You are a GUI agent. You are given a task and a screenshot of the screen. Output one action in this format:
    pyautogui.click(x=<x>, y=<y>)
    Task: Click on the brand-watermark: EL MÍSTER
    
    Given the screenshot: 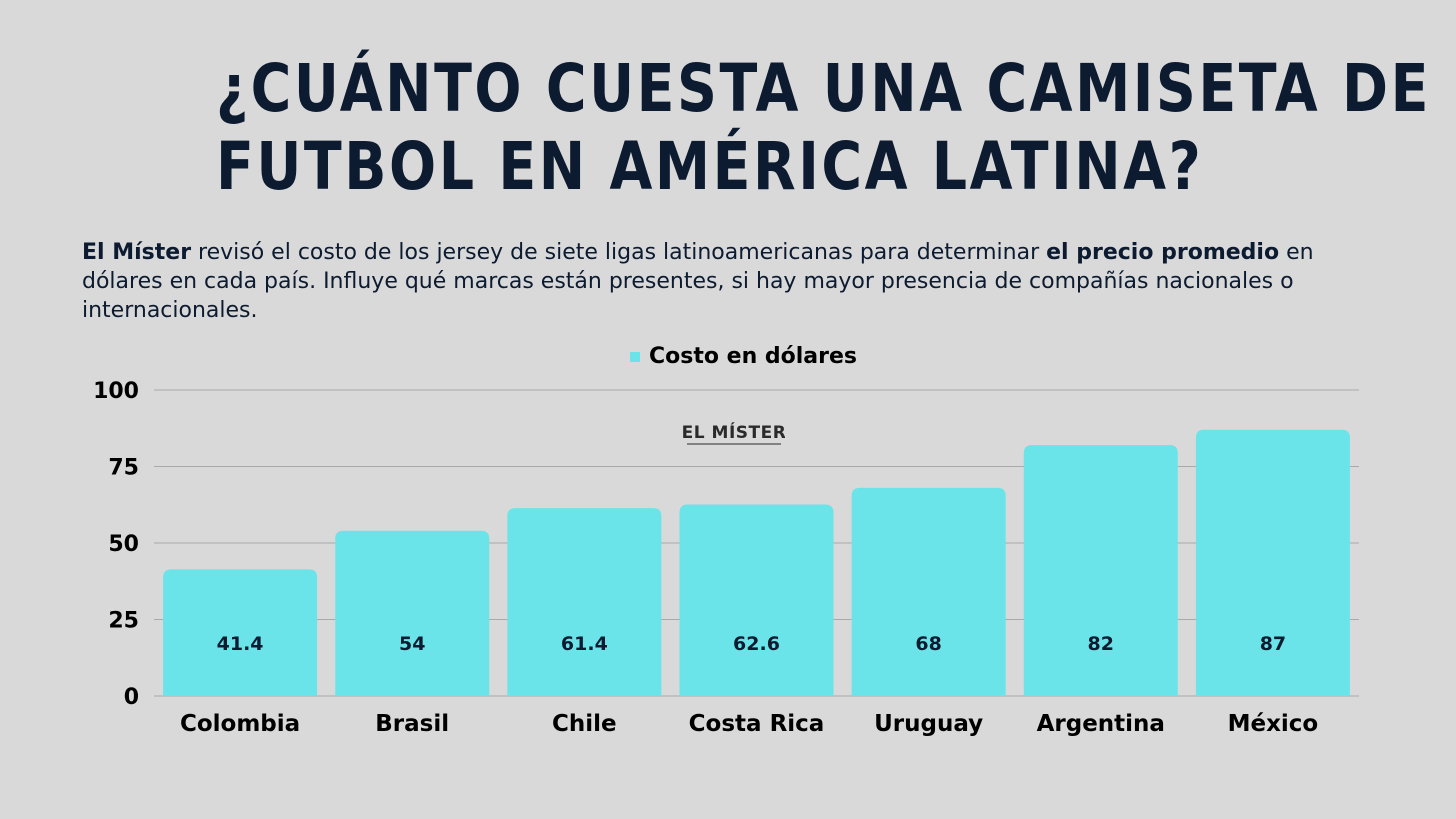 What is the action you would take?
    pyautogui.click(x=734, y=435)
    